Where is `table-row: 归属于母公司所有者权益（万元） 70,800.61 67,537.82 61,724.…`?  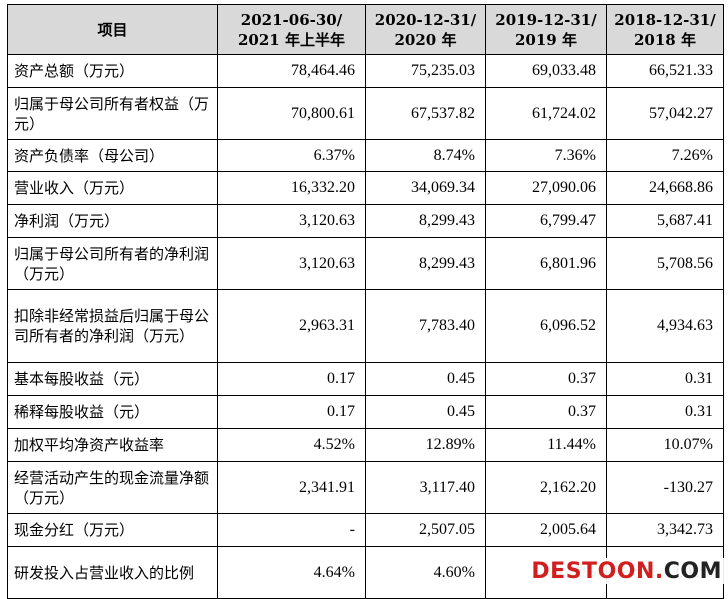
table-row: 归属于母公司所有者权益（万元） 70,800.61 67,537.82 61,724.… is located at coordinates (365, 113).